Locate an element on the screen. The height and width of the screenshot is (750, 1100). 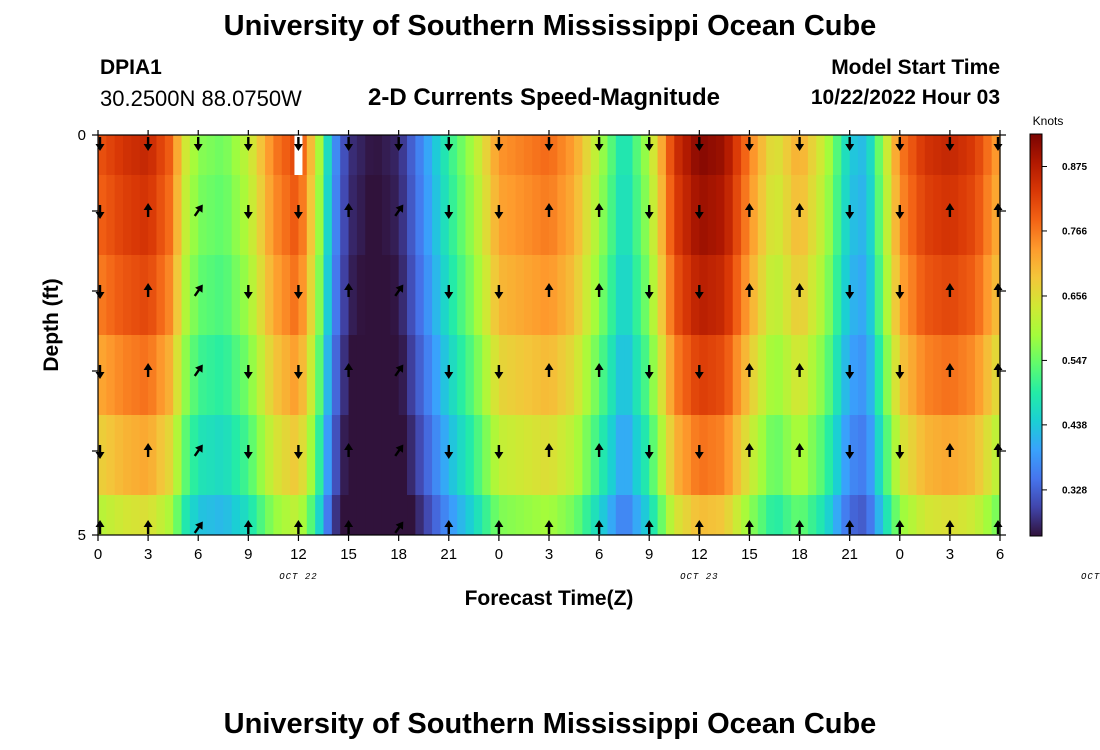
x-tick-label: 18 is located at coordinates (398, 554).